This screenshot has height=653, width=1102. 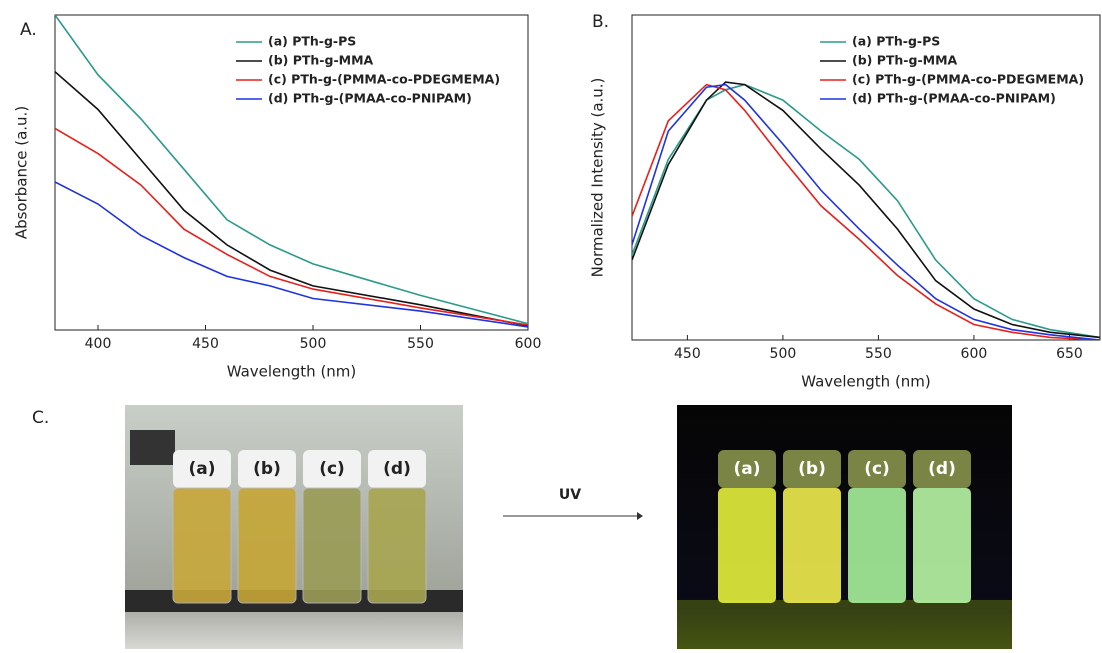 What do you see at coordinates (98, 344) in the screenshot?
I see `x-tick-label: 400` at bounding box center [98, 344].